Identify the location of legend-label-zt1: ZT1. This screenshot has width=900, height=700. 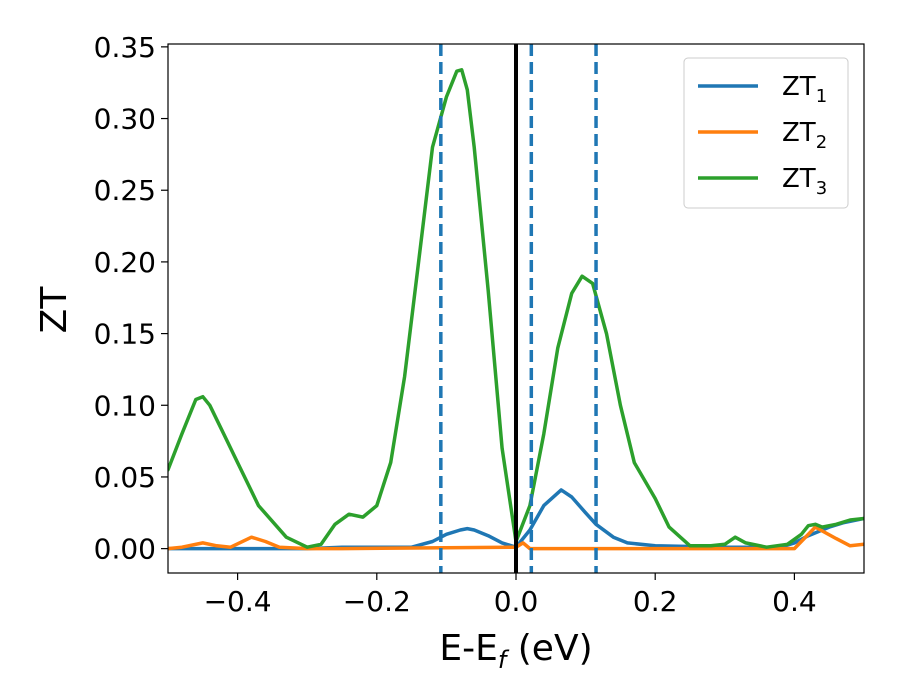
(804, 89).